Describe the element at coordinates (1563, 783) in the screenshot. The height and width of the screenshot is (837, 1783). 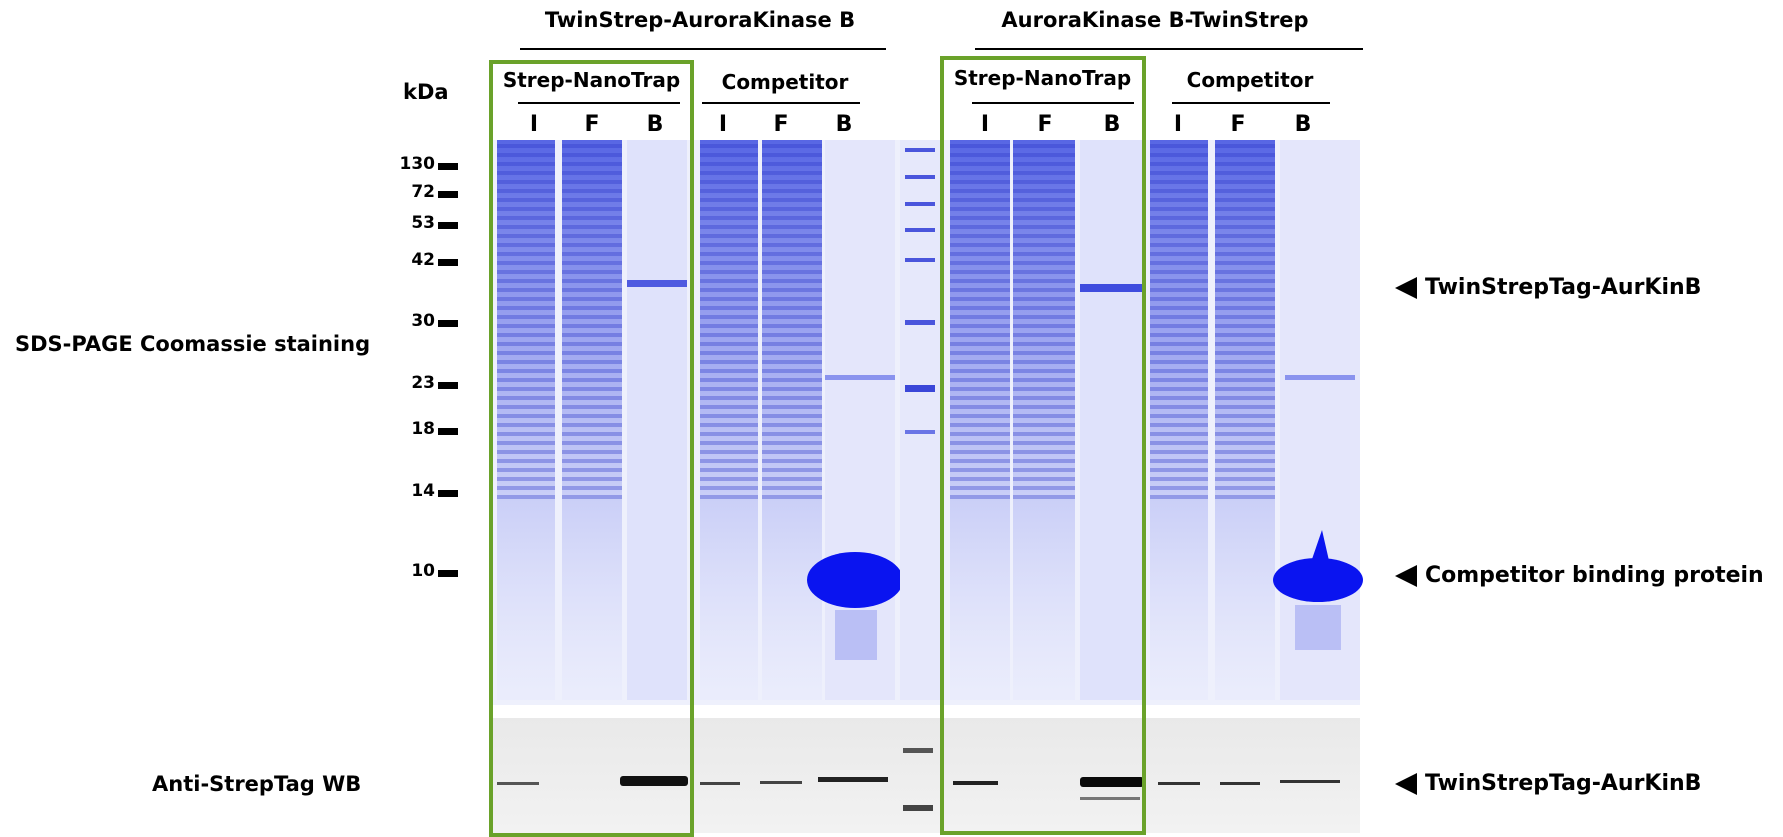
I see `annotation-wb-target-text: TwinStrepTag-AurKinB` at that location.